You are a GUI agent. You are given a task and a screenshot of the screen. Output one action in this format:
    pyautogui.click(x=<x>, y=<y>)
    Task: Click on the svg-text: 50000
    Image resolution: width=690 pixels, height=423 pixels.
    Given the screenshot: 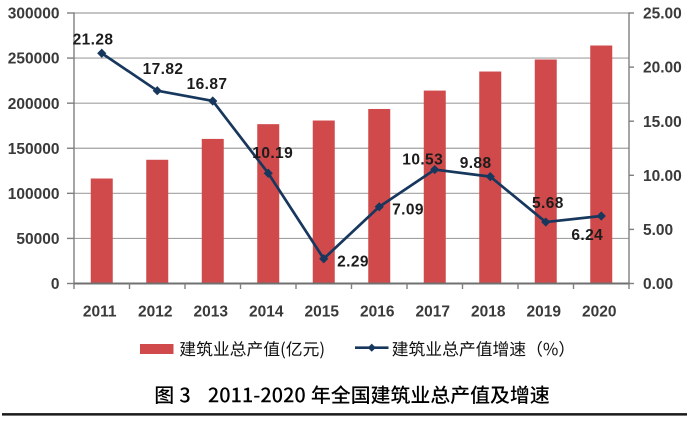 What is the action you would take?
    pyautogui.click(x=37, y=239)
    